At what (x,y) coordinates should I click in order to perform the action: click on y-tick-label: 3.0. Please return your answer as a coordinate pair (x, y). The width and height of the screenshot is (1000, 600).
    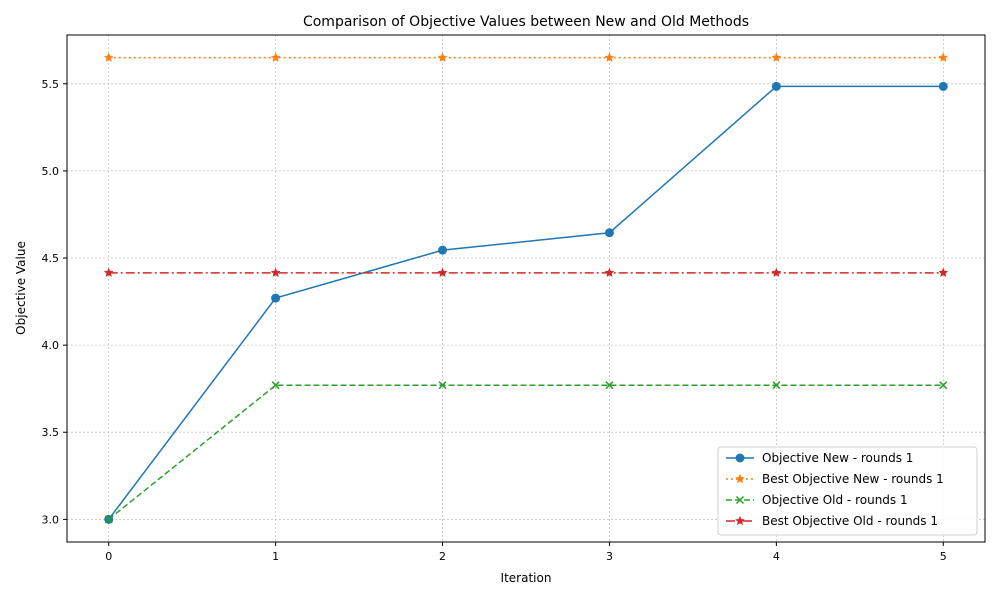
    Looking at the image, I should click on (51, 519).